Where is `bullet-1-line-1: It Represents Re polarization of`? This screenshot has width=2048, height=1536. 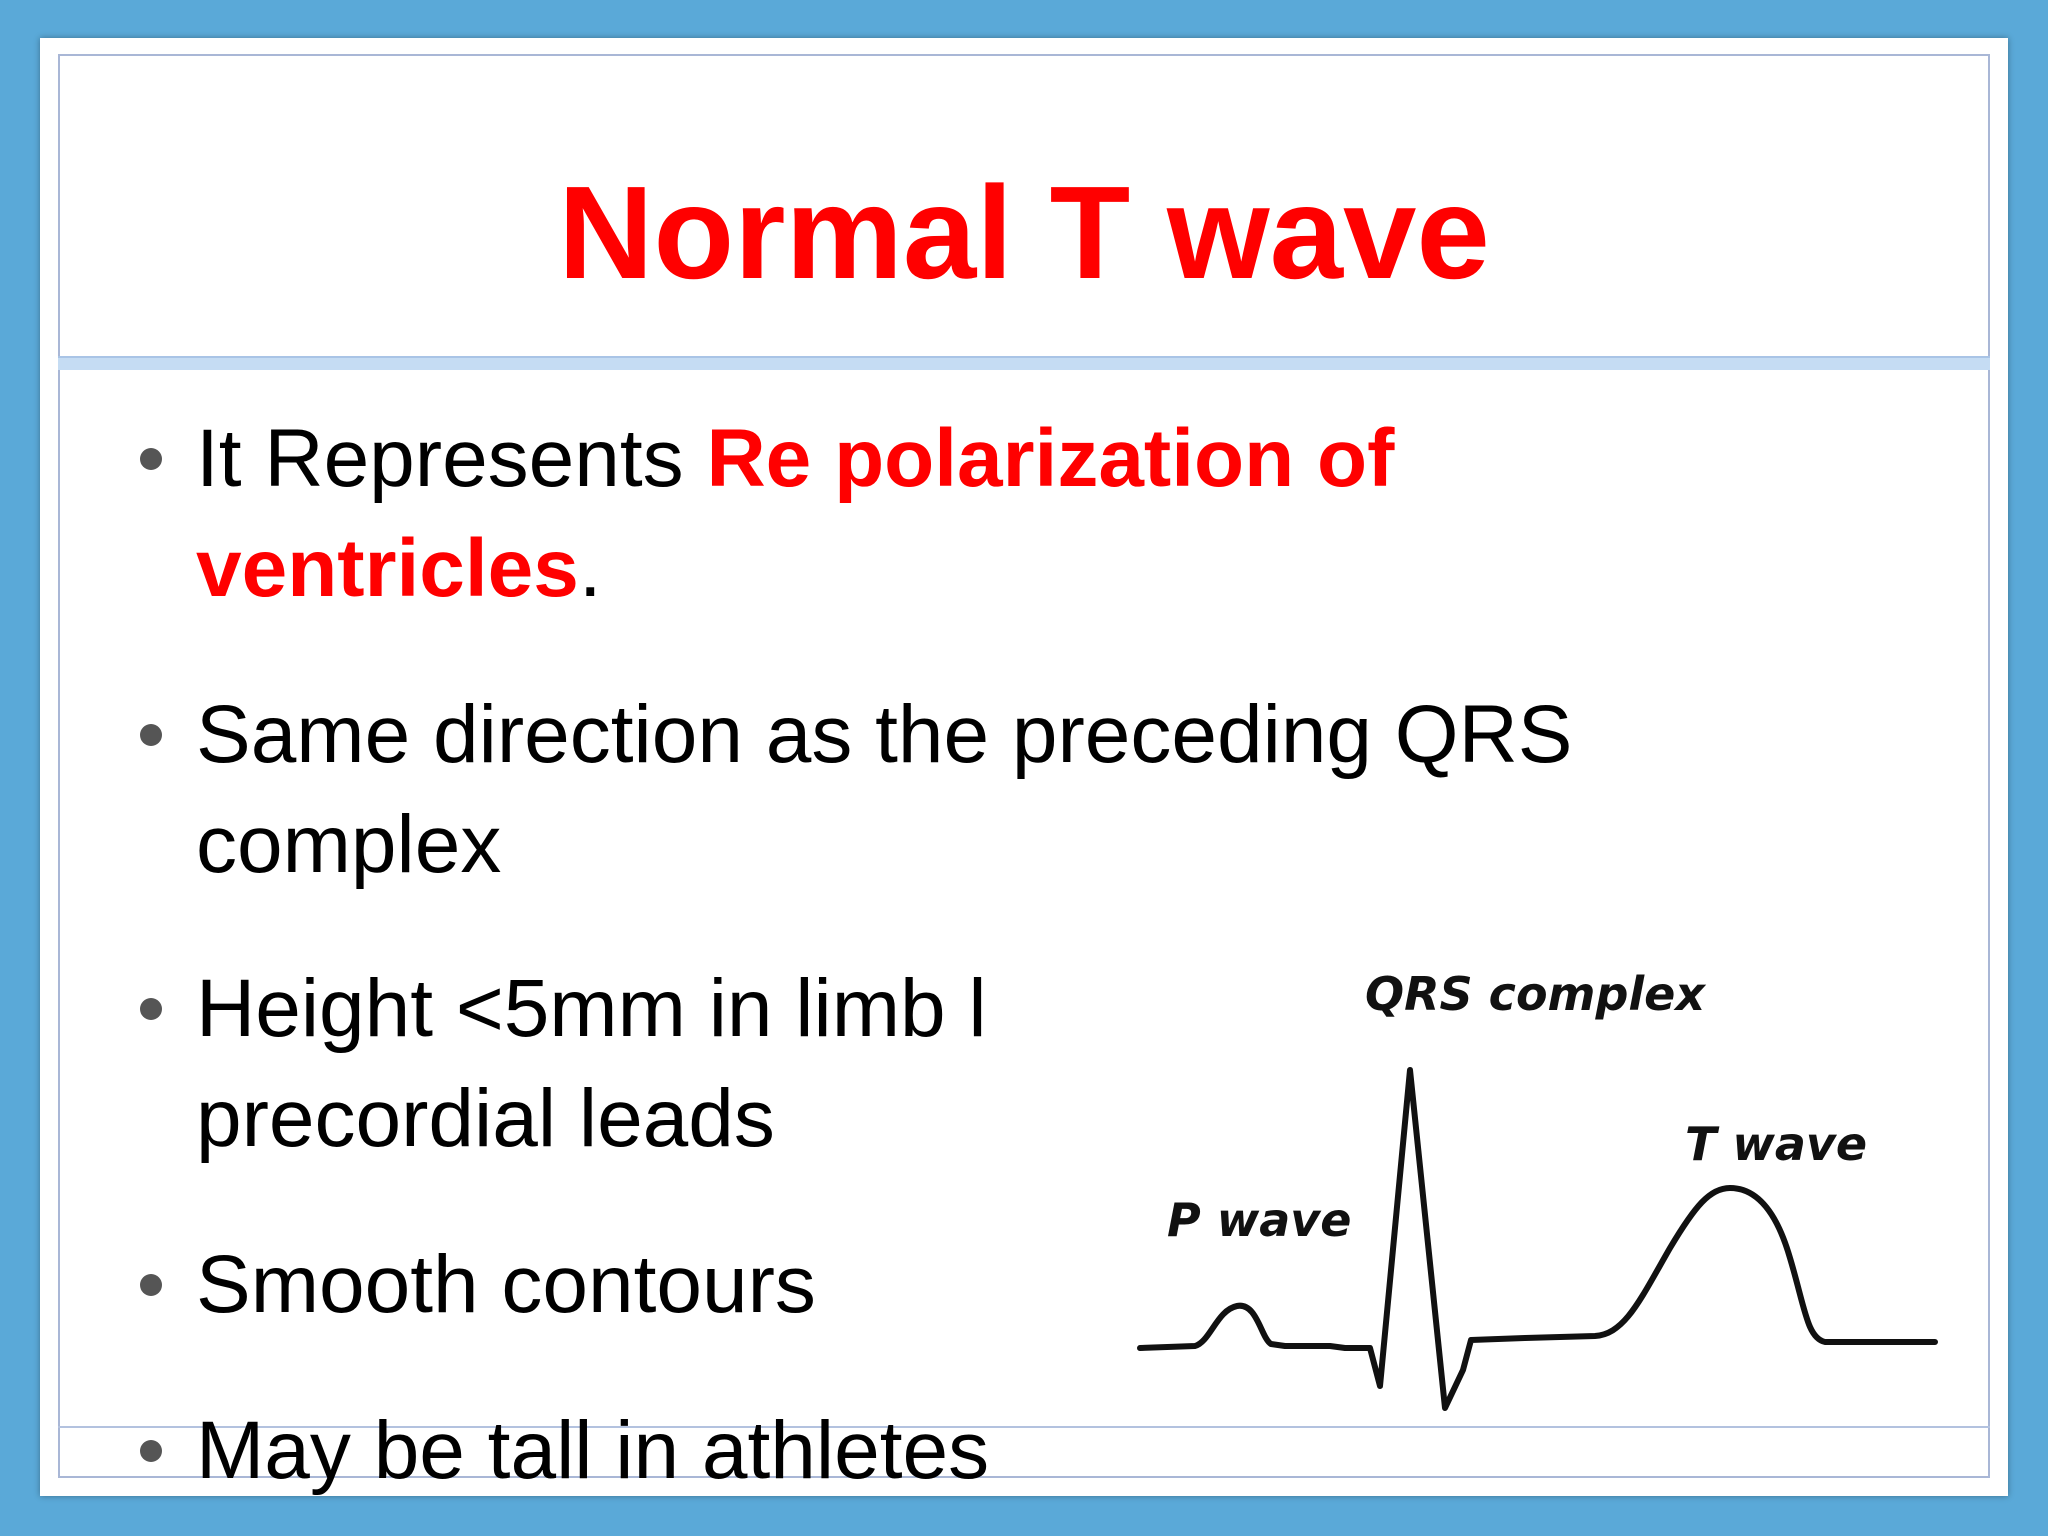 bullet-1-line-1: It Represents Re polarization of is located at coordinates (795, 459).